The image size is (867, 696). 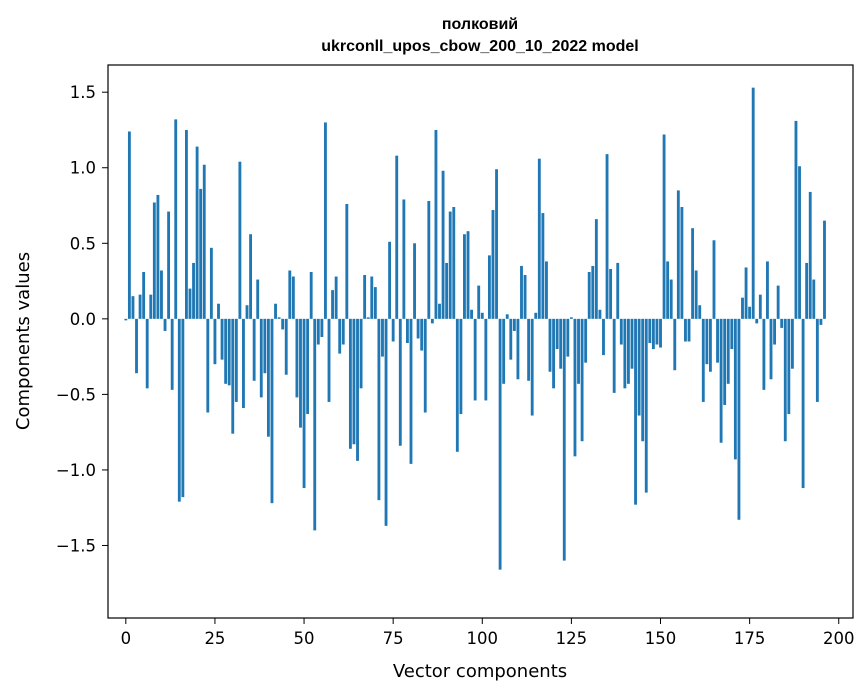 What do you see at coordinates (82, 319) in the screenshot?
I see `y-axis: −1.5 −1.0 −0.5 0.0 0.5 1.0 1.5` at bounding box center [82, 319].